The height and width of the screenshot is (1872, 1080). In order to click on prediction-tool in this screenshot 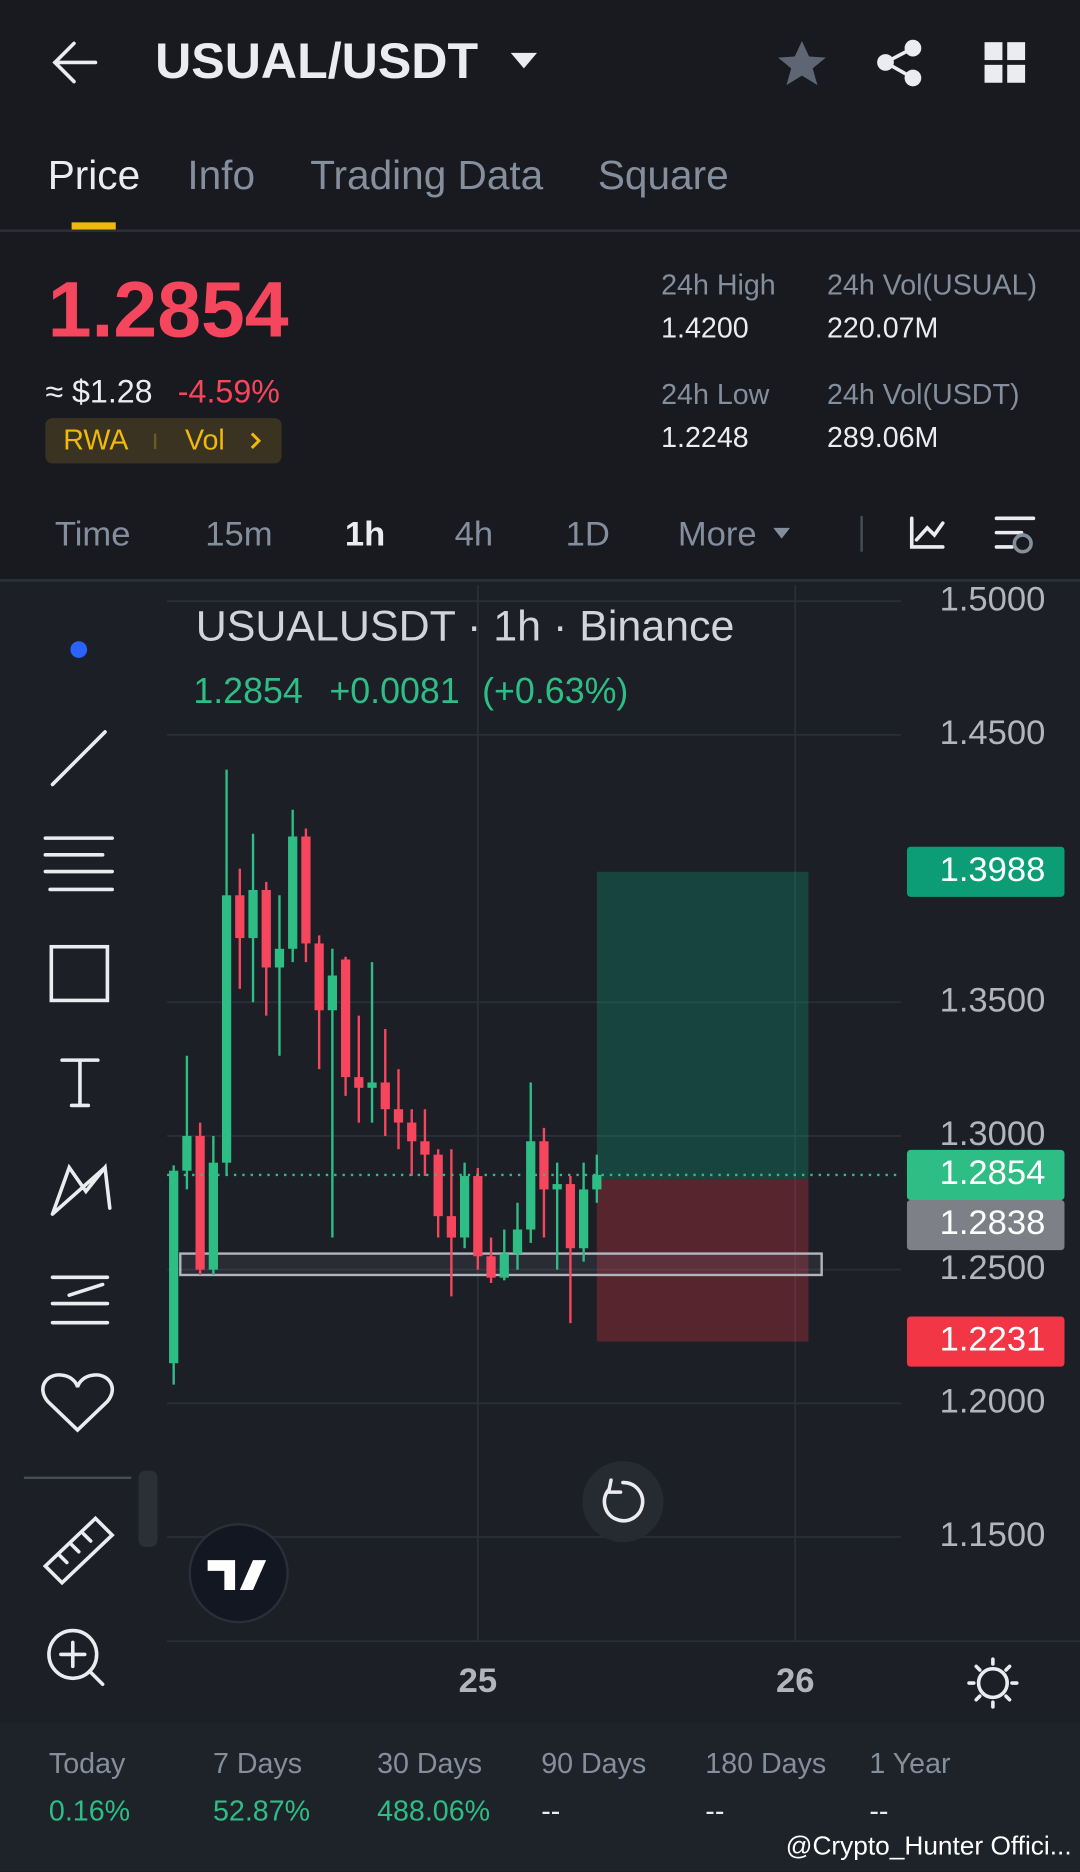, I will do `click(80, 1300)`.